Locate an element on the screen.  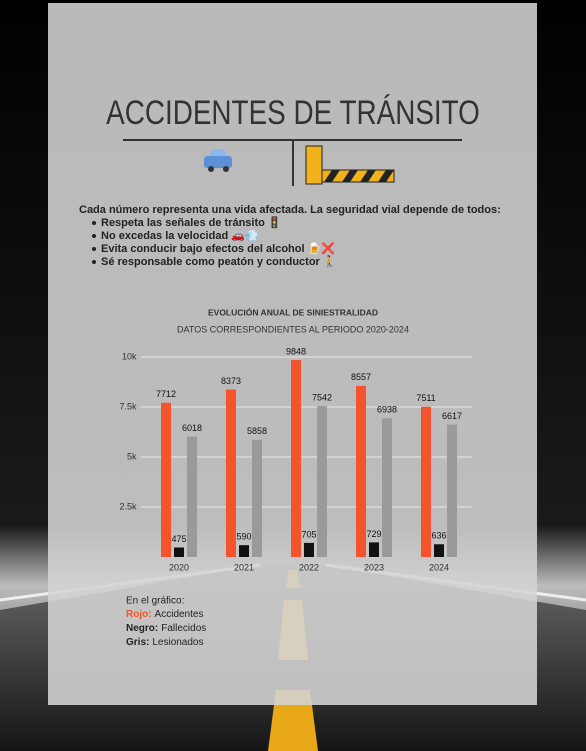
legend-entry: Rojo: Accidentes is located at coordinates (164, 614).